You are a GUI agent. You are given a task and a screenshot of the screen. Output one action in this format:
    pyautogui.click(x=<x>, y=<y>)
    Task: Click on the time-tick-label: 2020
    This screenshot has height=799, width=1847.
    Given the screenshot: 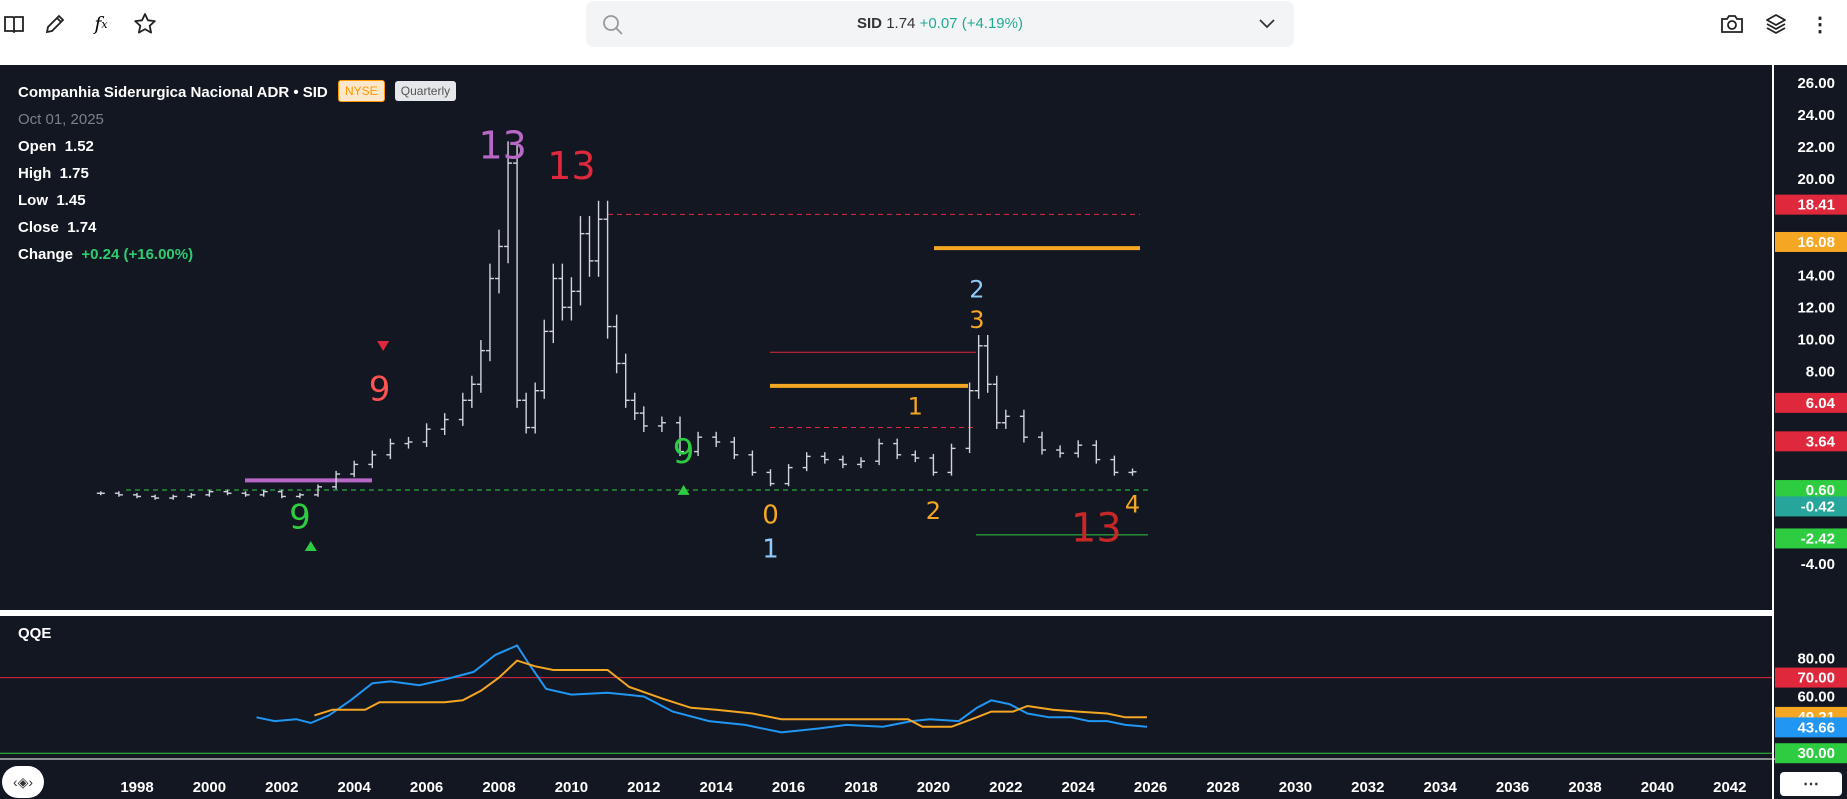 What is the action you would take?
    pyautogui.click(x=933, y=787)
    